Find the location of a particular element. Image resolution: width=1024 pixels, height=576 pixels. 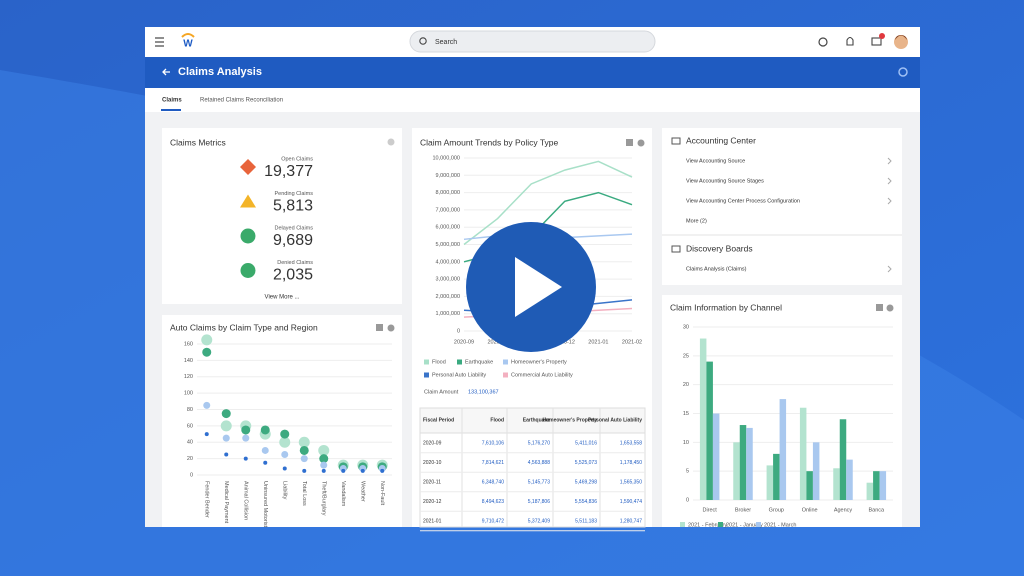

link: More (2) is located at coordinates (696, 221).